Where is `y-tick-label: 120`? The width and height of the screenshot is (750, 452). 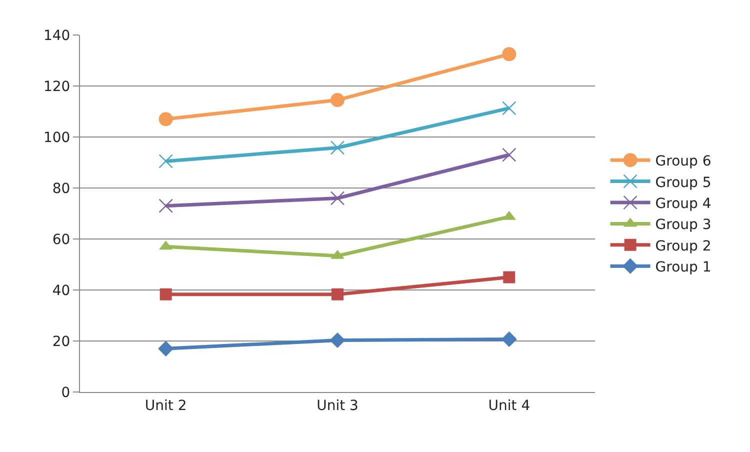 y-tick-label: 120 is located at coordinates (56, 86).